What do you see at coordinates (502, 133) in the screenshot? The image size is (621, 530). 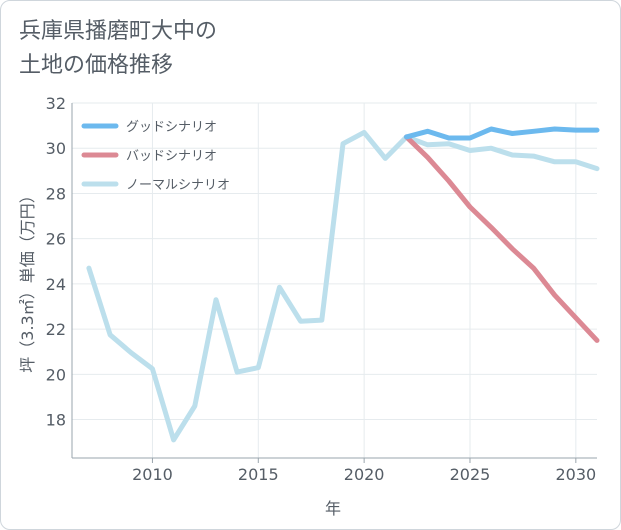 I see `series-line-good` at bounding box center [502, 133].